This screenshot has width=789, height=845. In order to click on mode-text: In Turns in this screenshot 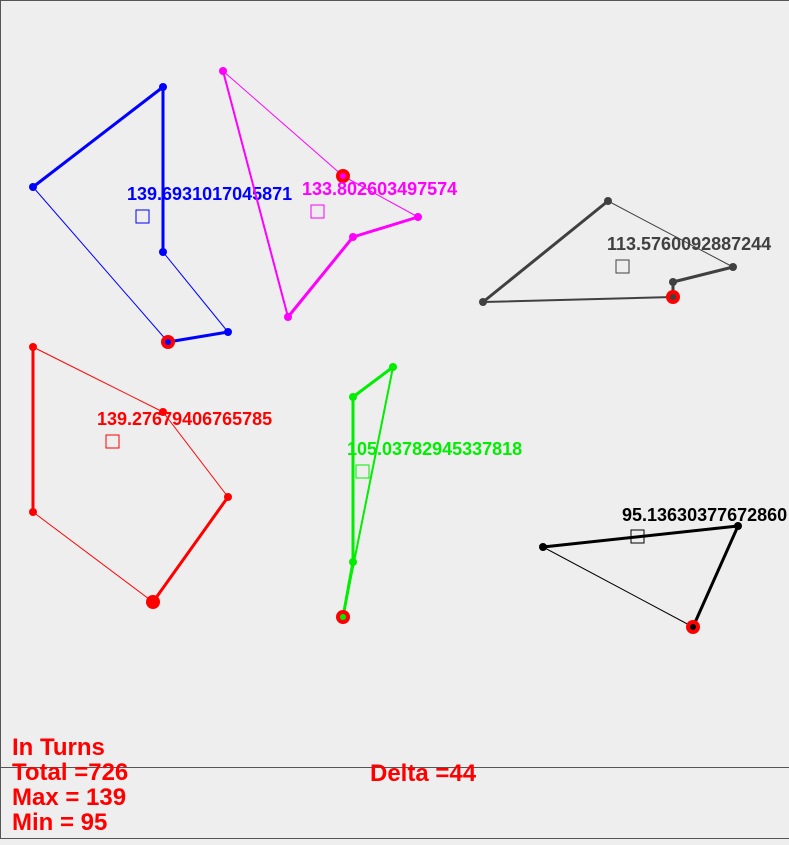, I will do `click(58, 747)`.